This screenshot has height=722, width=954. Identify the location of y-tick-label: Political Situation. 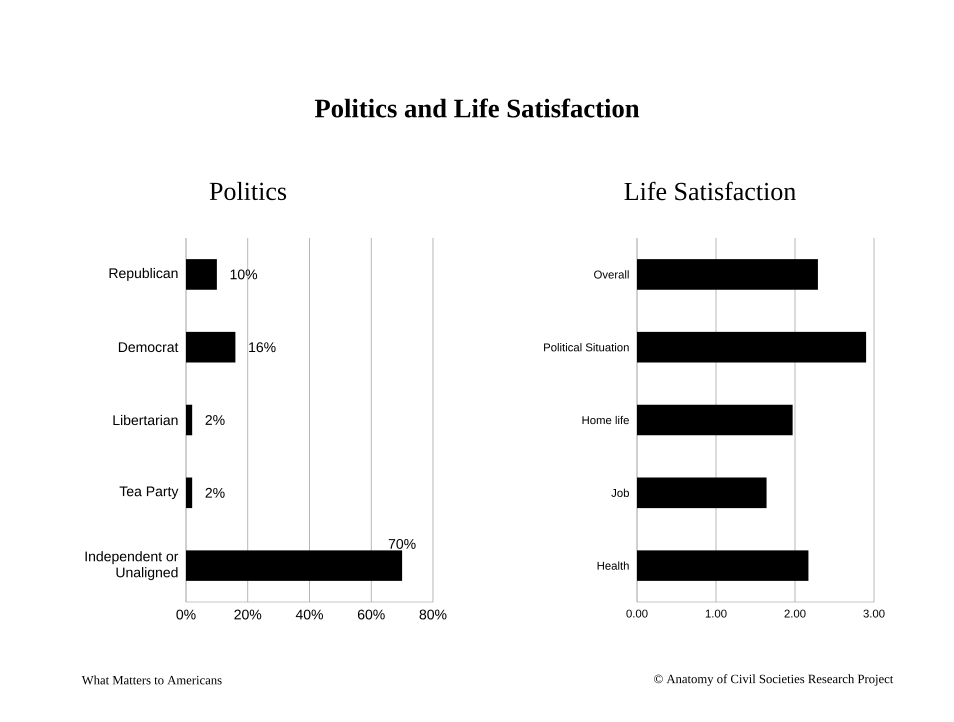
(586, 347).